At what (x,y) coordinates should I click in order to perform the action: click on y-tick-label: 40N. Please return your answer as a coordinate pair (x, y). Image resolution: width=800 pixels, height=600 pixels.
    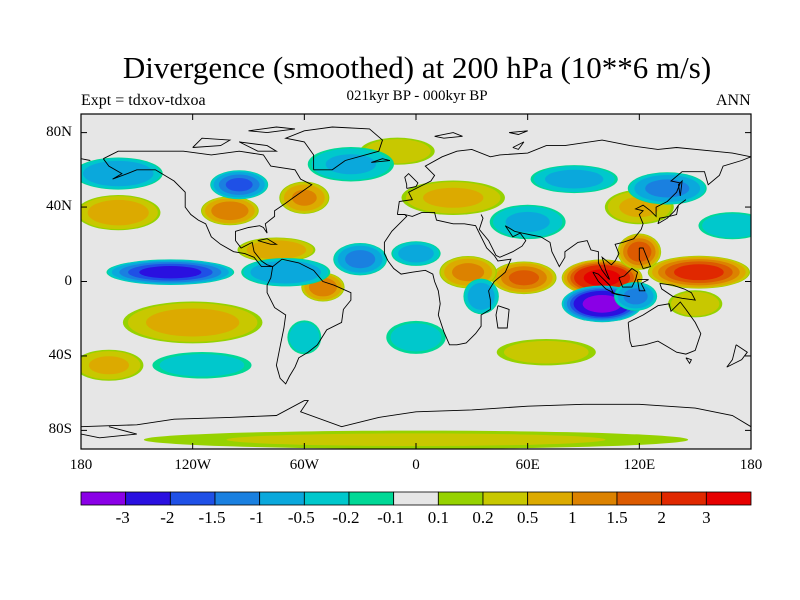
    Looking at the image, I should click on (59, 206).